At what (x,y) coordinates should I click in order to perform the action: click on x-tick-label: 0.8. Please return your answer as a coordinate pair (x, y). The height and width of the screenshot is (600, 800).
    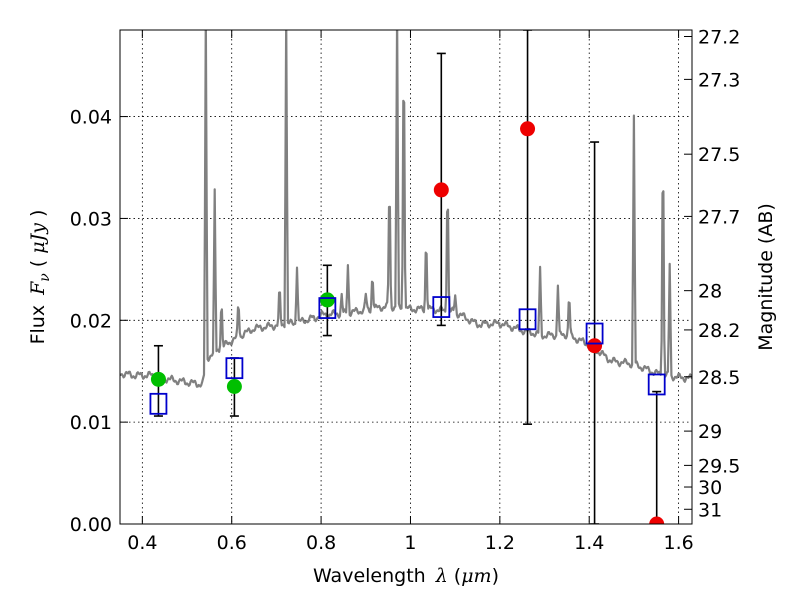
    Looking at the image, I should click on (321, 543).